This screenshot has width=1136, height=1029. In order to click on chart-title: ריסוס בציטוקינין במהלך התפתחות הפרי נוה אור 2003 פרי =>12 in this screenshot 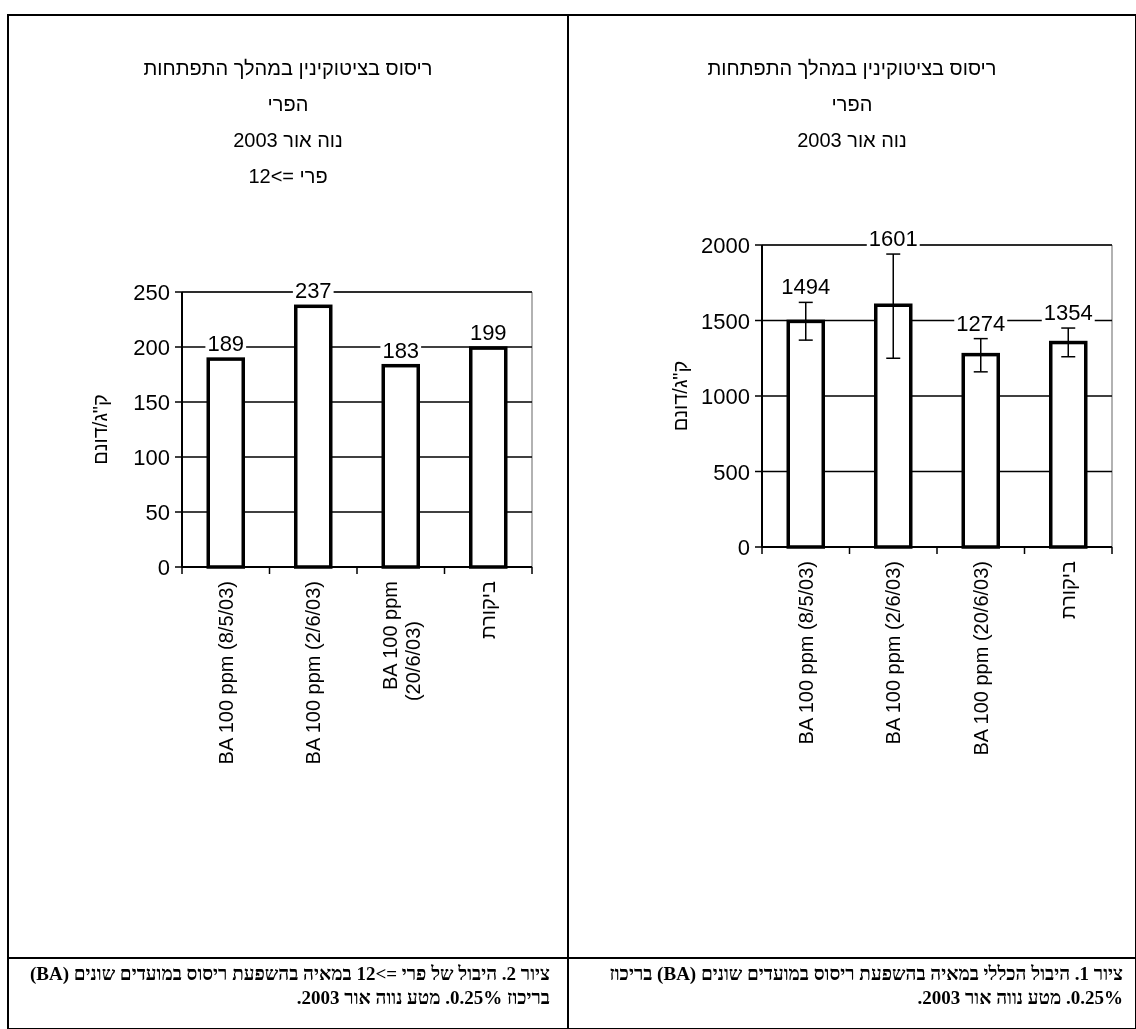, I will do `click(288, 122)`.